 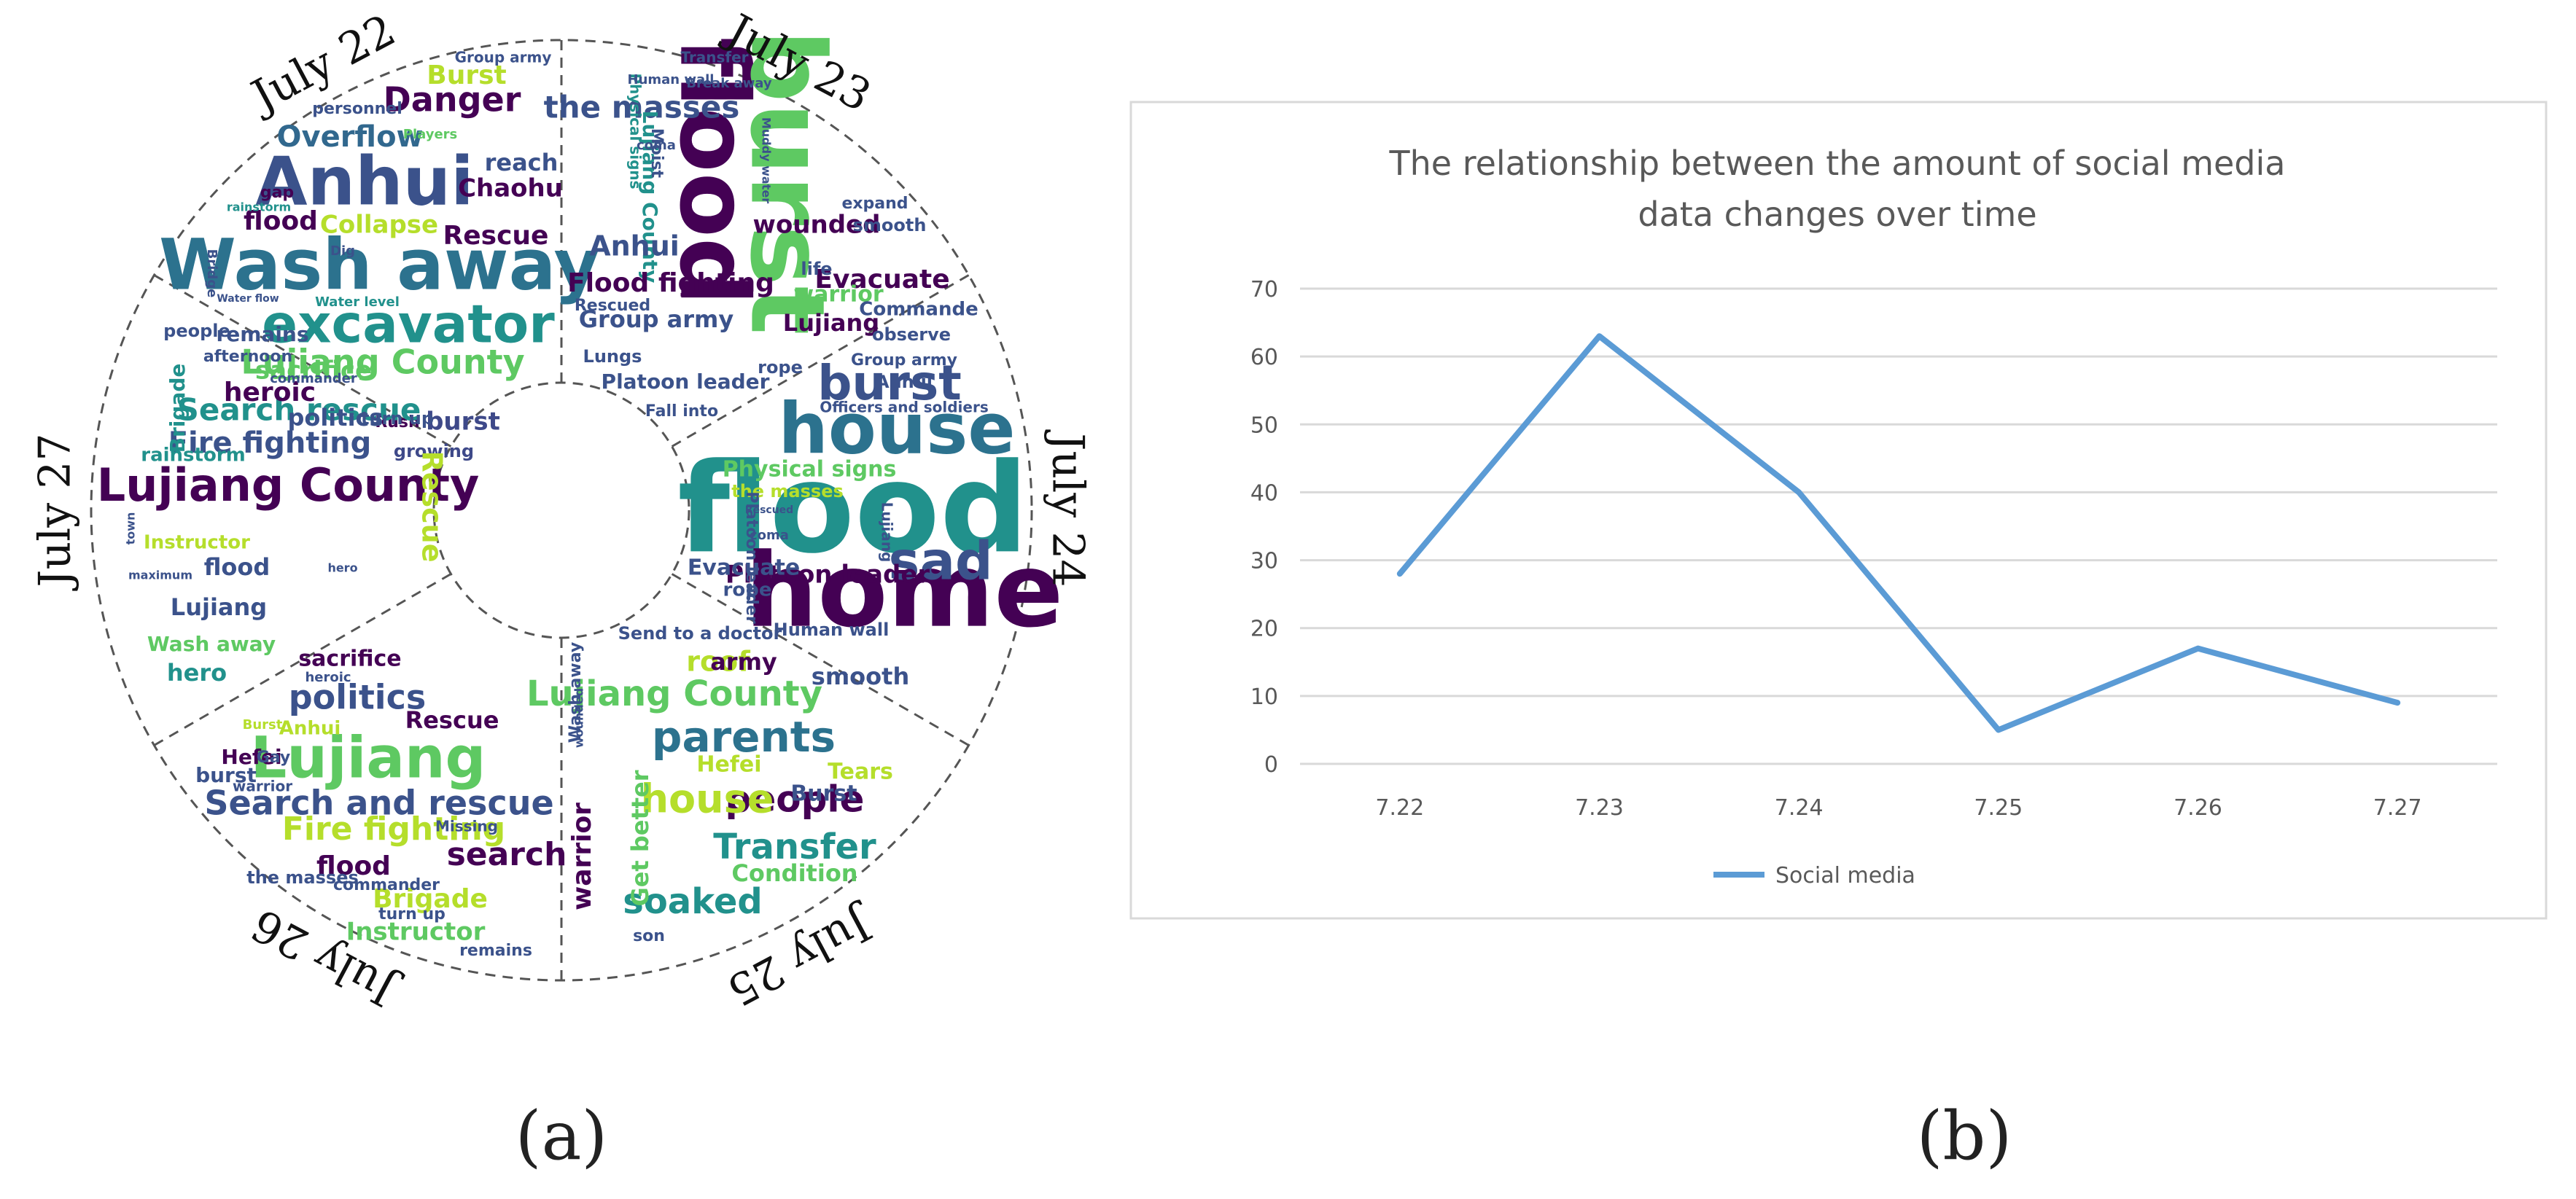 What do you see at coordinates (861, 772) in the screenshot?
I see `cloud-word: Tears` at bounding box center [861, 772].